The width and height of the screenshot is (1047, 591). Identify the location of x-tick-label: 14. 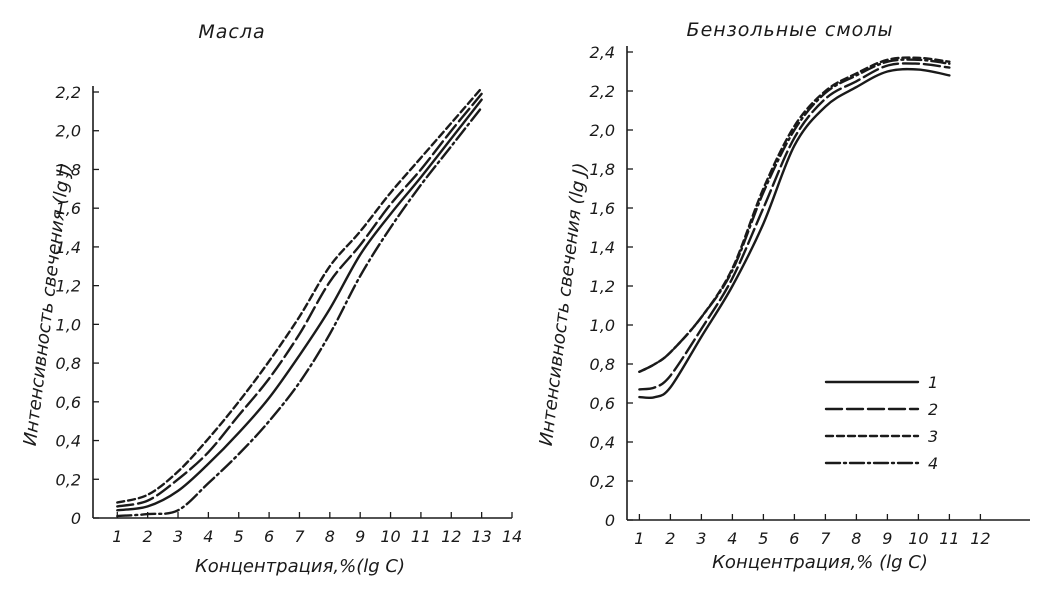
(512, 536).